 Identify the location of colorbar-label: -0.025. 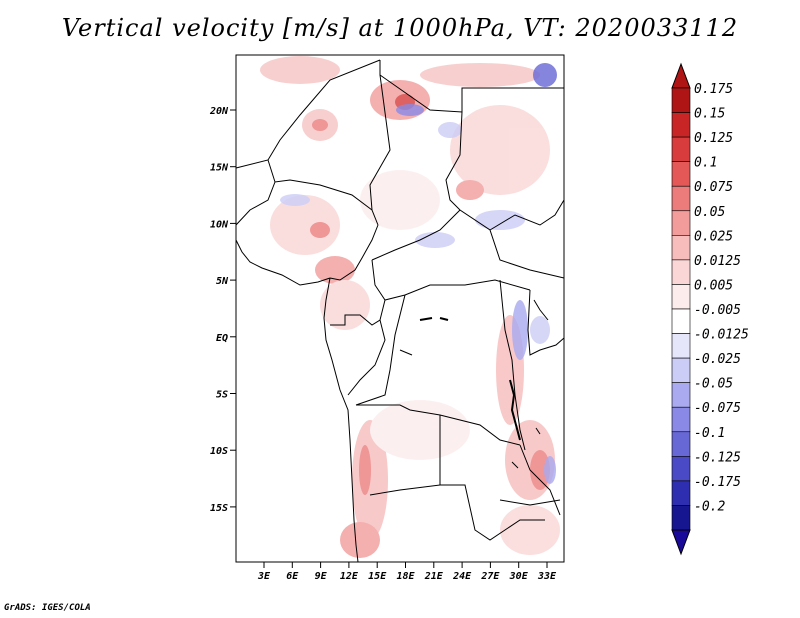
(717, 359).